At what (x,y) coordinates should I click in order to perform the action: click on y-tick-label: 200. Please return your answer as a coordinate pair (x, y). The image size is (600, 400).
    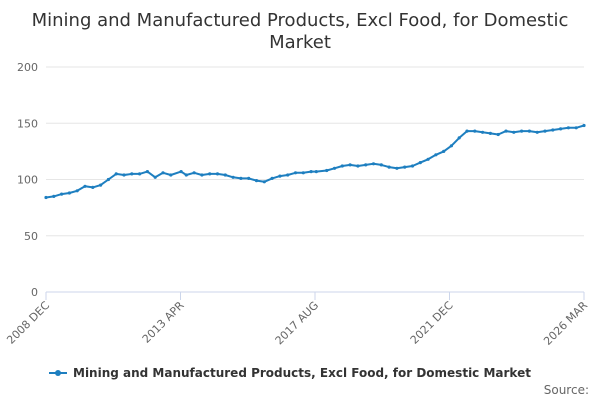
    Looking at the image, I should click on (27, 67).